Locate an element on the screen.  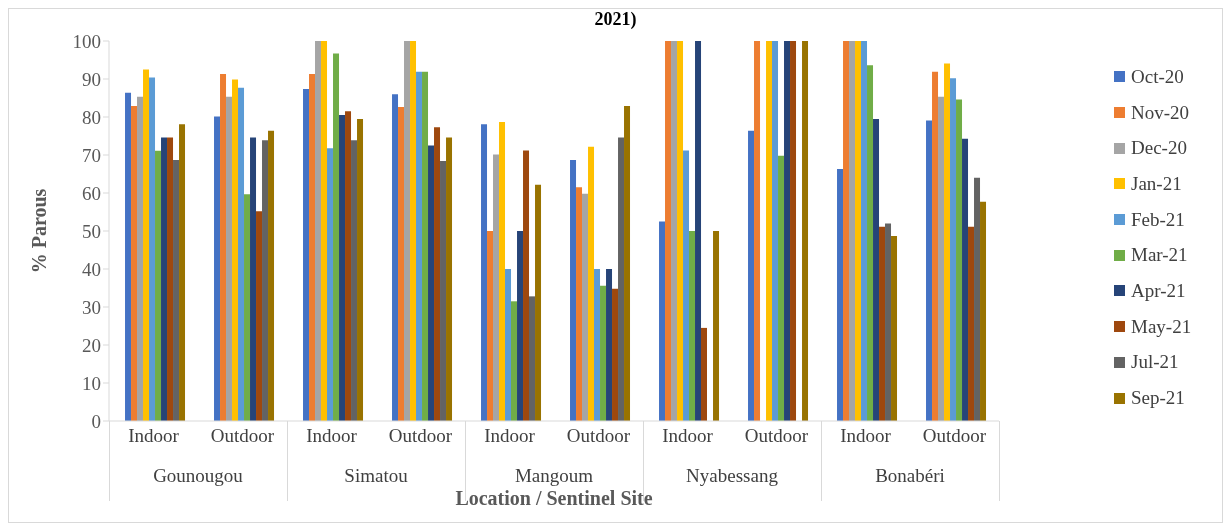
legend-label: Nov-20 is located at coordinates (1160, 112).